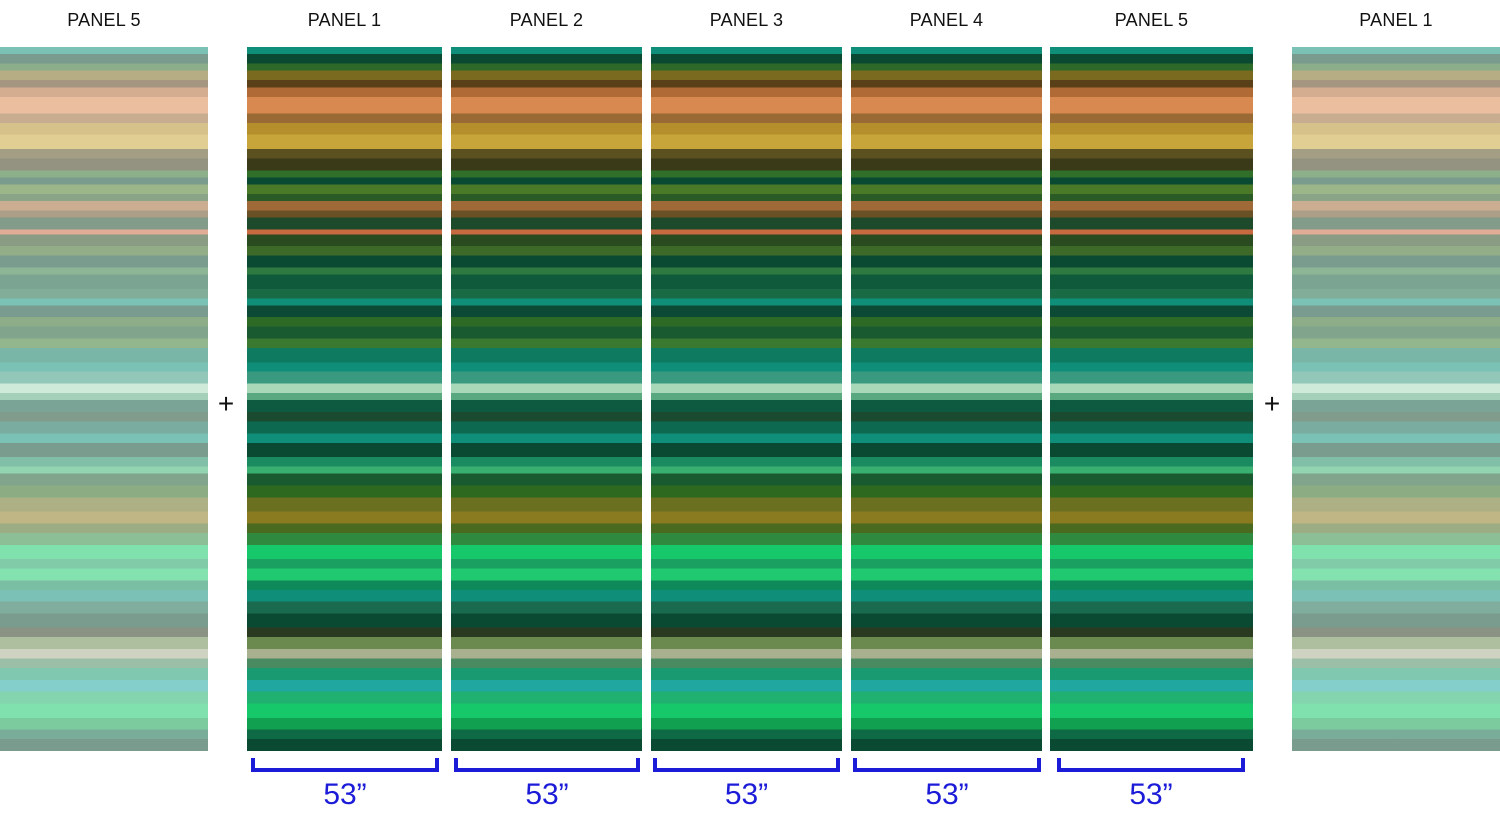 Image resolution: width=1500 pixels, height=822 pixels. Describe the element at coordinates (104, 20) in the screenshot. I see `panel-label-left-preview: PANEL 5` at that location.